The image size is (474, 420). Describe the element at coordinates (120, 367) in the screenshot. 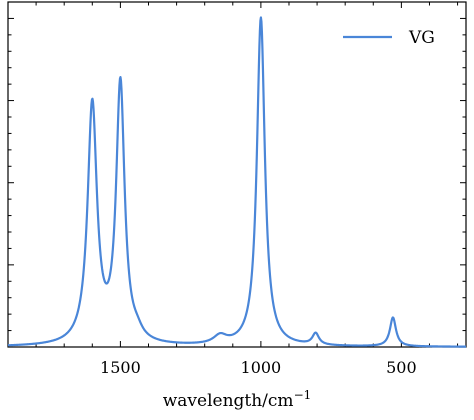

I see `x-tick-label: 1500` at that location.